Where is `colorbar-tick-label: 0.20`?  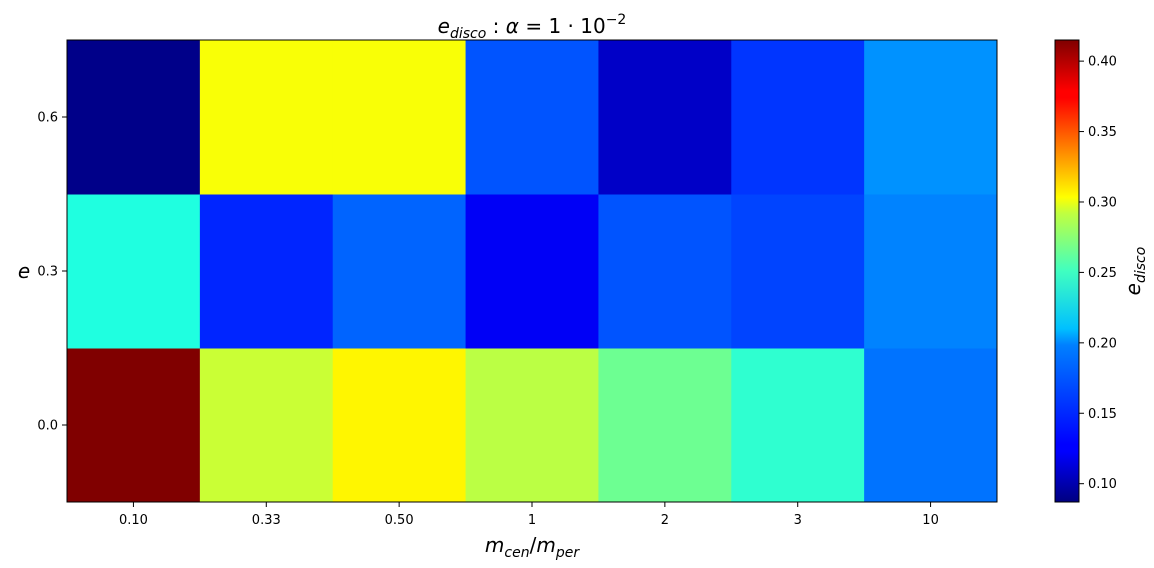
colorbar-tick-label: 0.20 is located at coordinates (1102, 343).